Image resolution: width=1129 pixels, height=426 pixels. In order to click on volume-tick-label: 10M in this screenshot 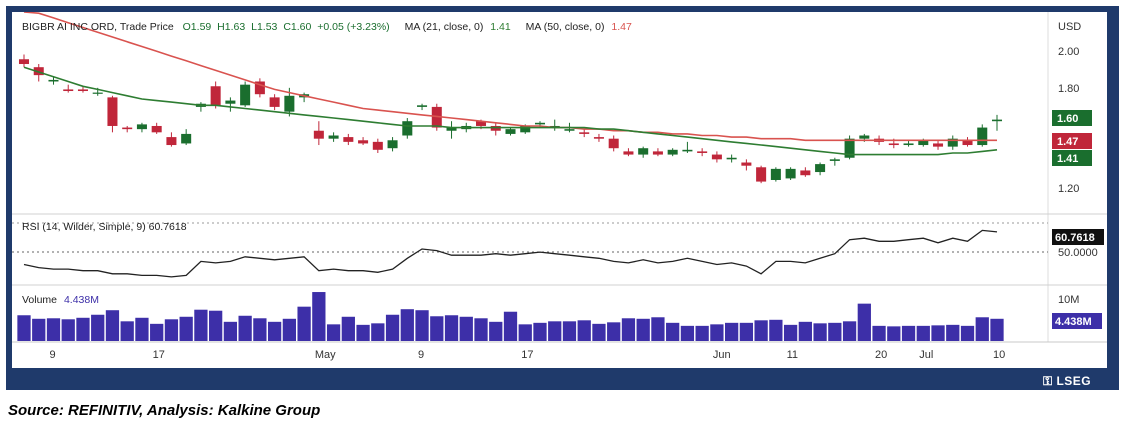, I will do `click(1068, 300)`.